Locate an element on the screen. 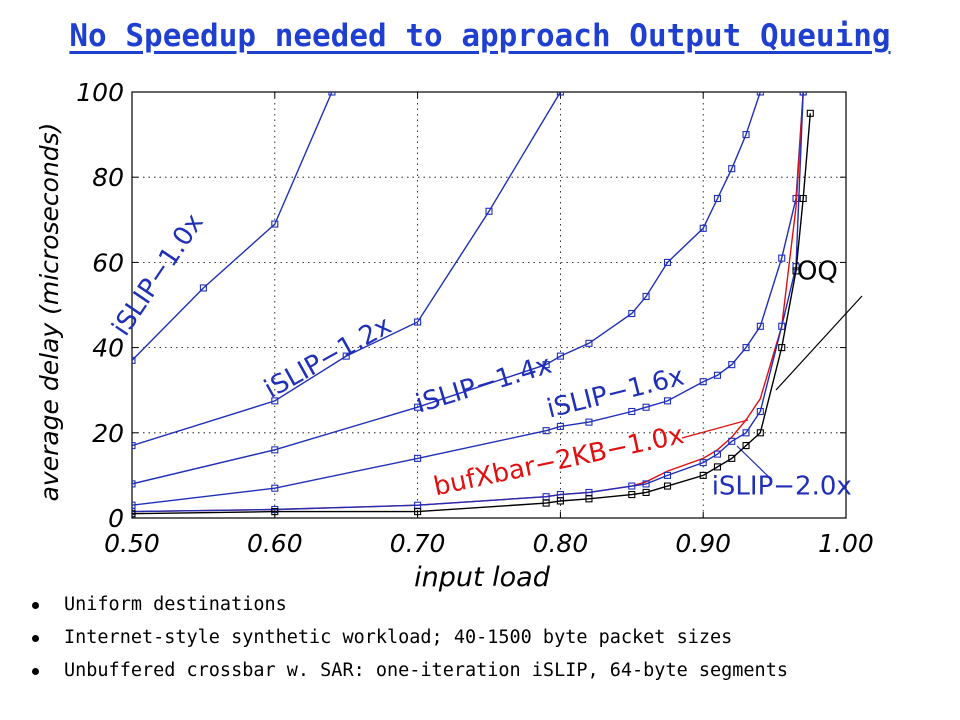 The image size is (960, 720). y-tick-label: 20 is located at coordinates (108, 433).